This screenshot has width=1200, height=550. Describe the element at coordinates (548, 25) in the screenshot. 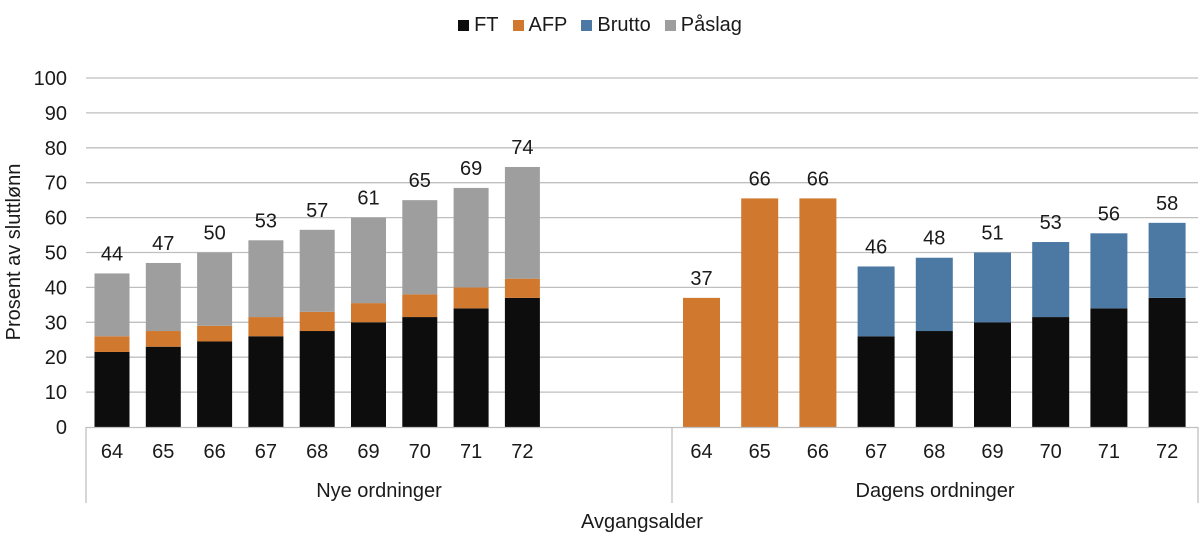

I see `legend-label-afp: AFP` at that location.